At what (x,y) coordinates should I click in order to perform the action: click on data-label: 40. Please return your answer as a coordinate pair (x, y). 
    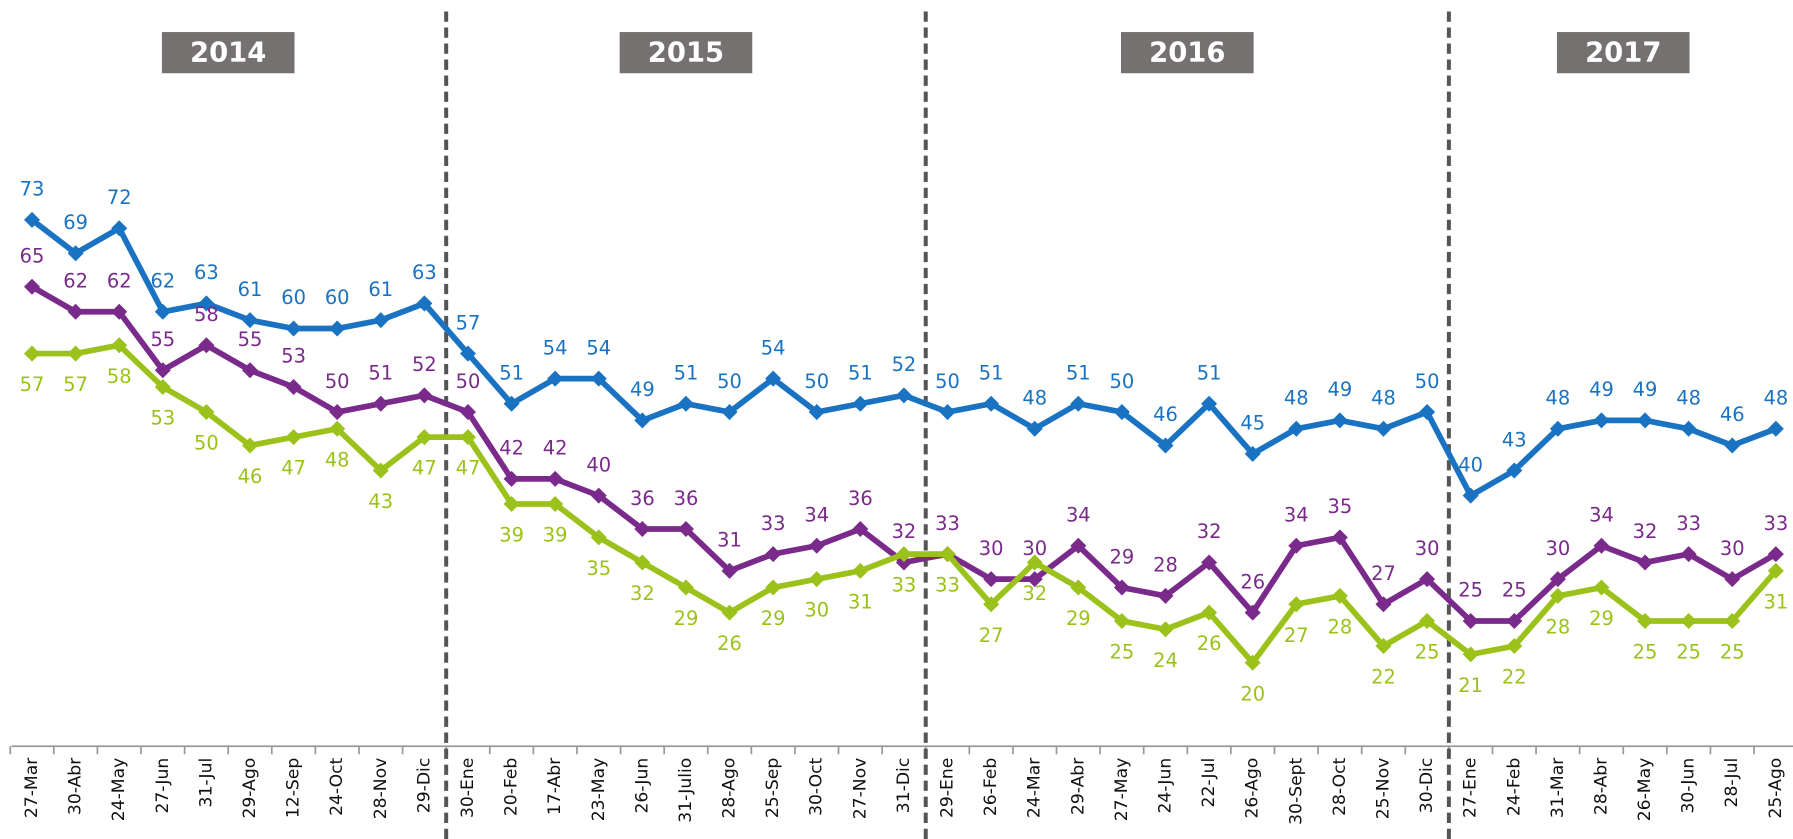
    Looking at the image, I should click on (598, 464).